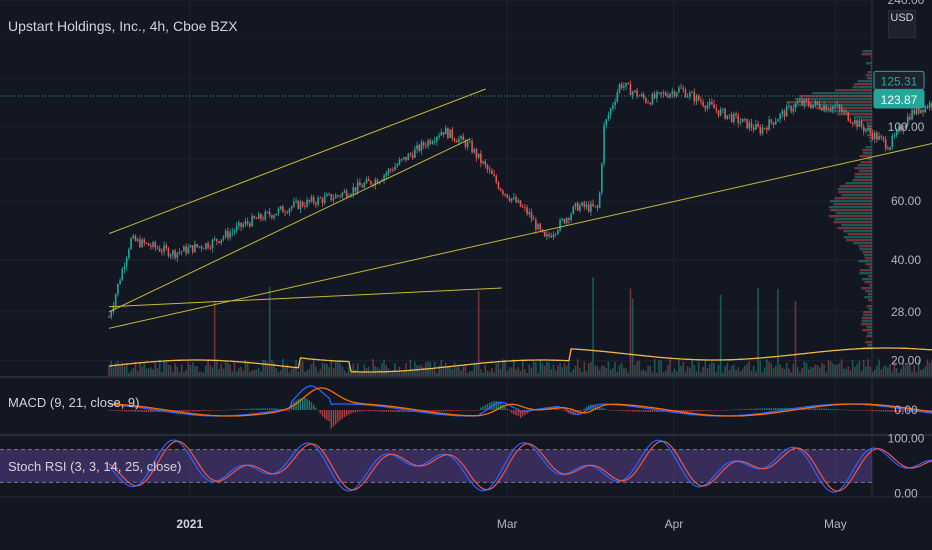  I want to click on macd-legend: MACD (9, 21, close, 9), so click(74, 402).